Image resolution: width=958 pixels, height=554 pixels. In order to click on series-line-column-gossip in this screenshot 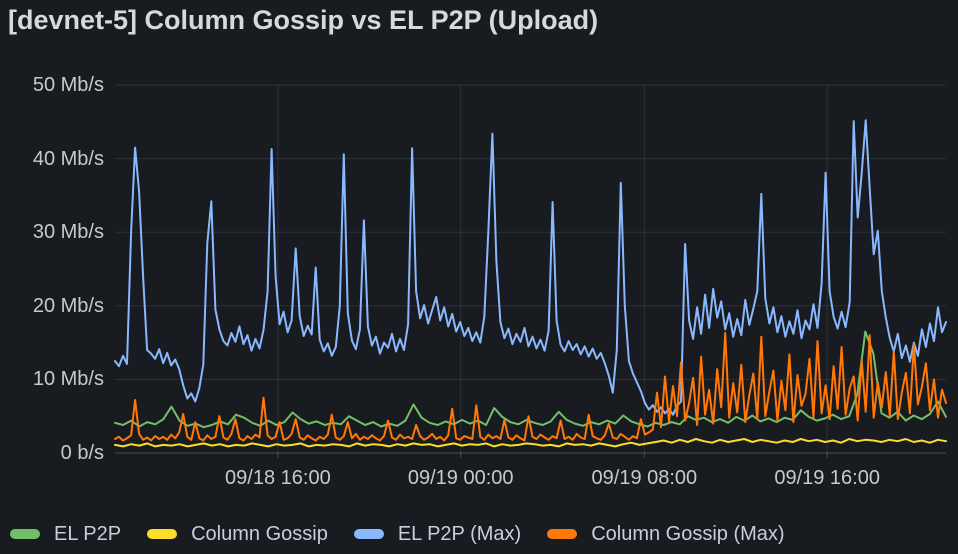, I will do `click(530, 443)`.